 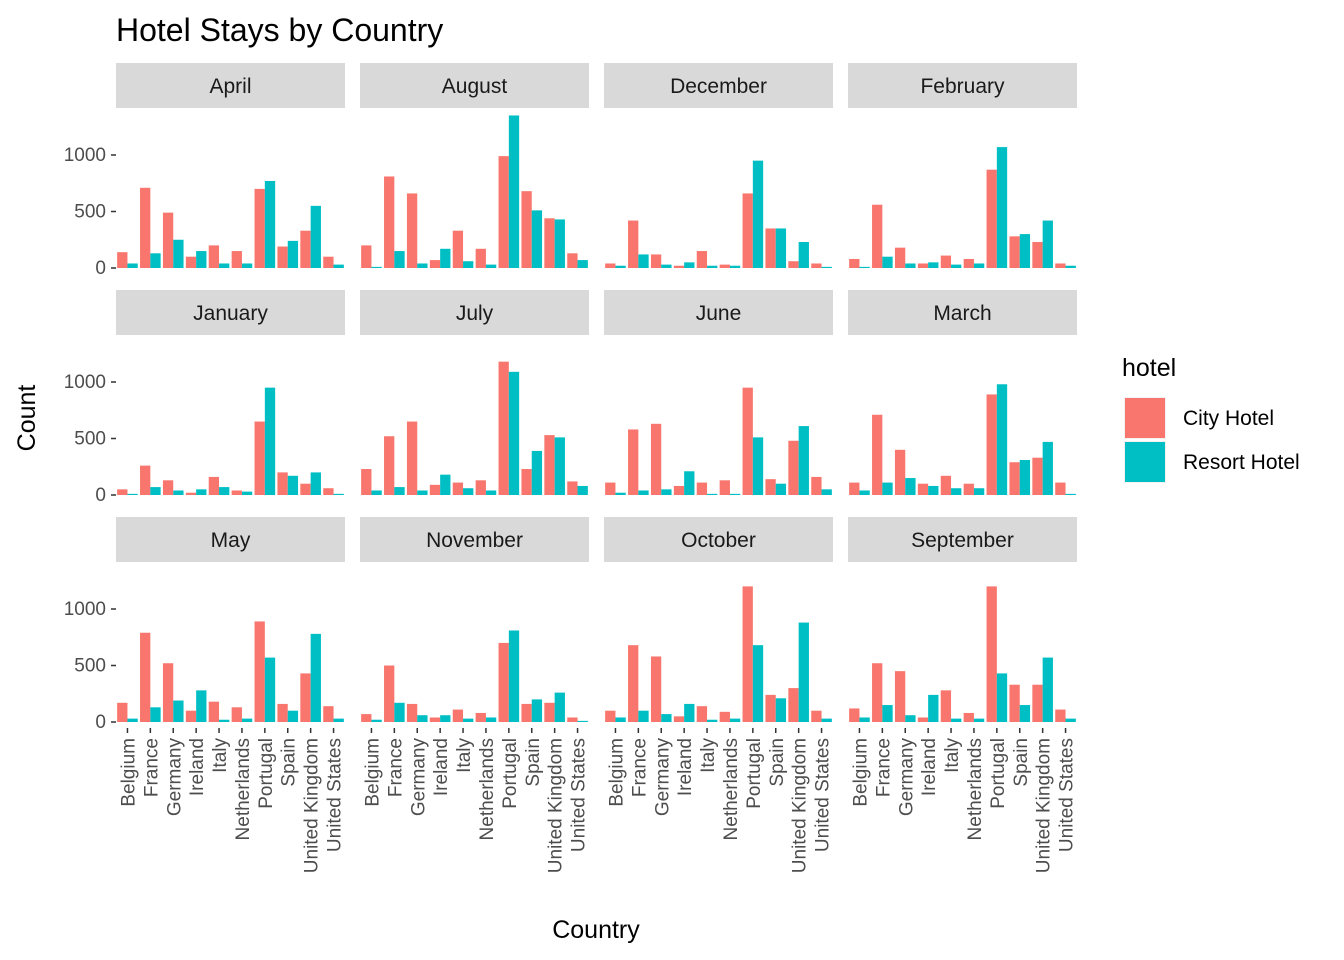 I want to click on x-tick-label: France, so click(x=151, y=767).